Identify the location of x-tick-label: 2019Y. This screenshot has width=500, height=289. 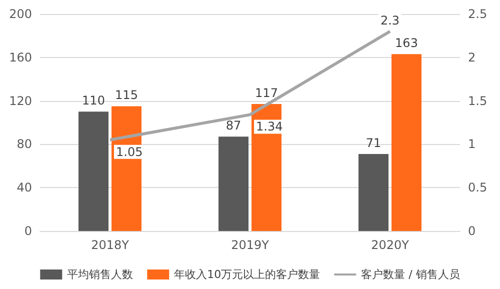
(250, 245).